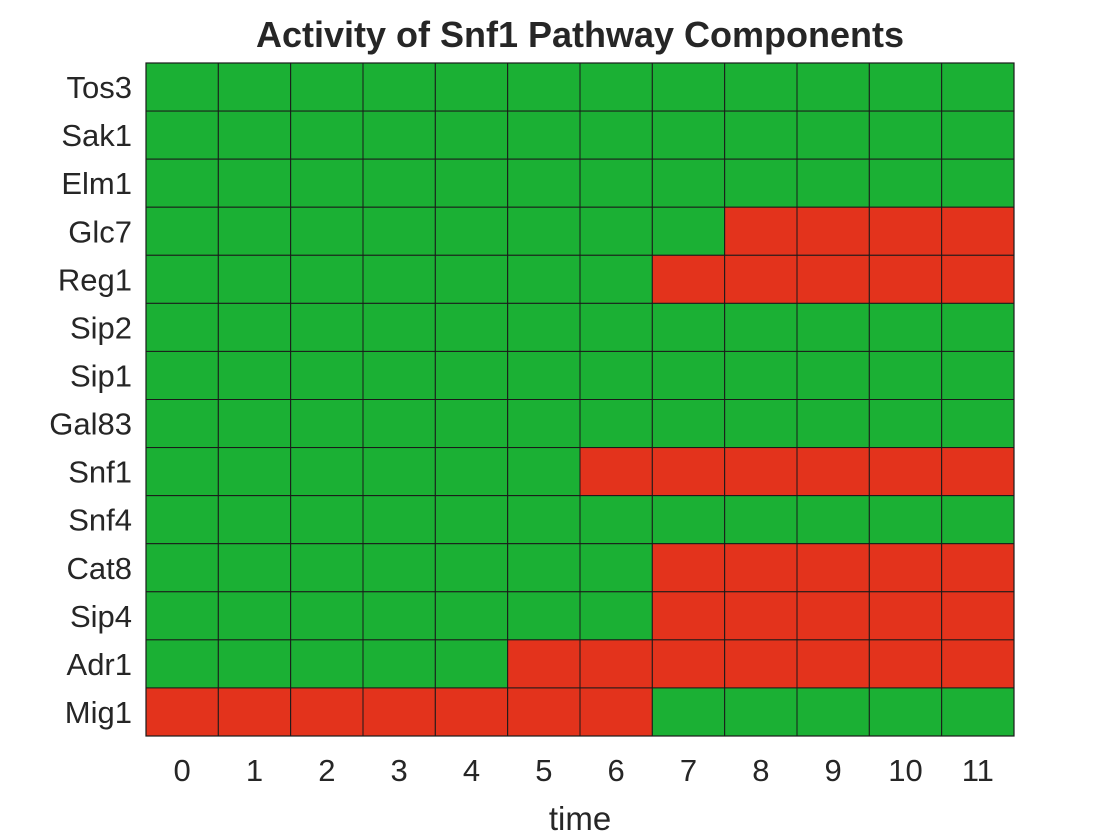 The width and height of the screenshot is (1120, 840). Describe the element at coordinates (96, 183) in the screenshot. I see `y-tick-label: Elm1` at that location.